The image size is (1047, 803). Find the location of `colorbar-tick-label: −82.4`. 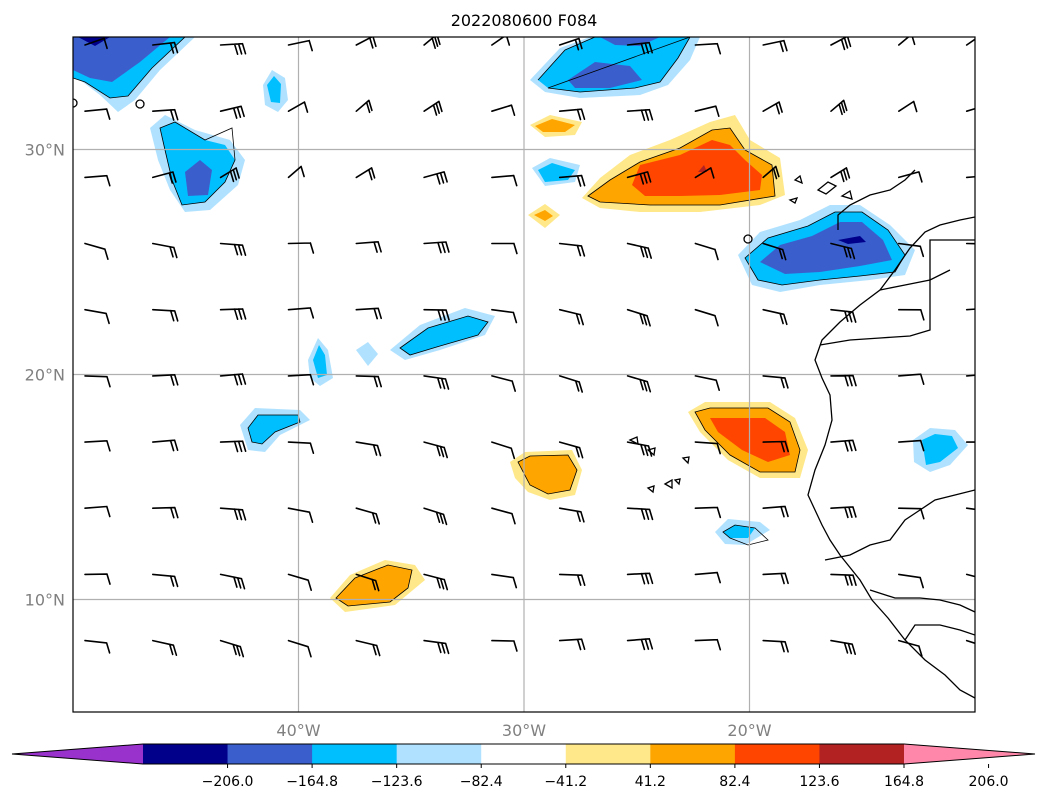

colorbar-tick-label: −82.4 is located at coordinates (481, 782).